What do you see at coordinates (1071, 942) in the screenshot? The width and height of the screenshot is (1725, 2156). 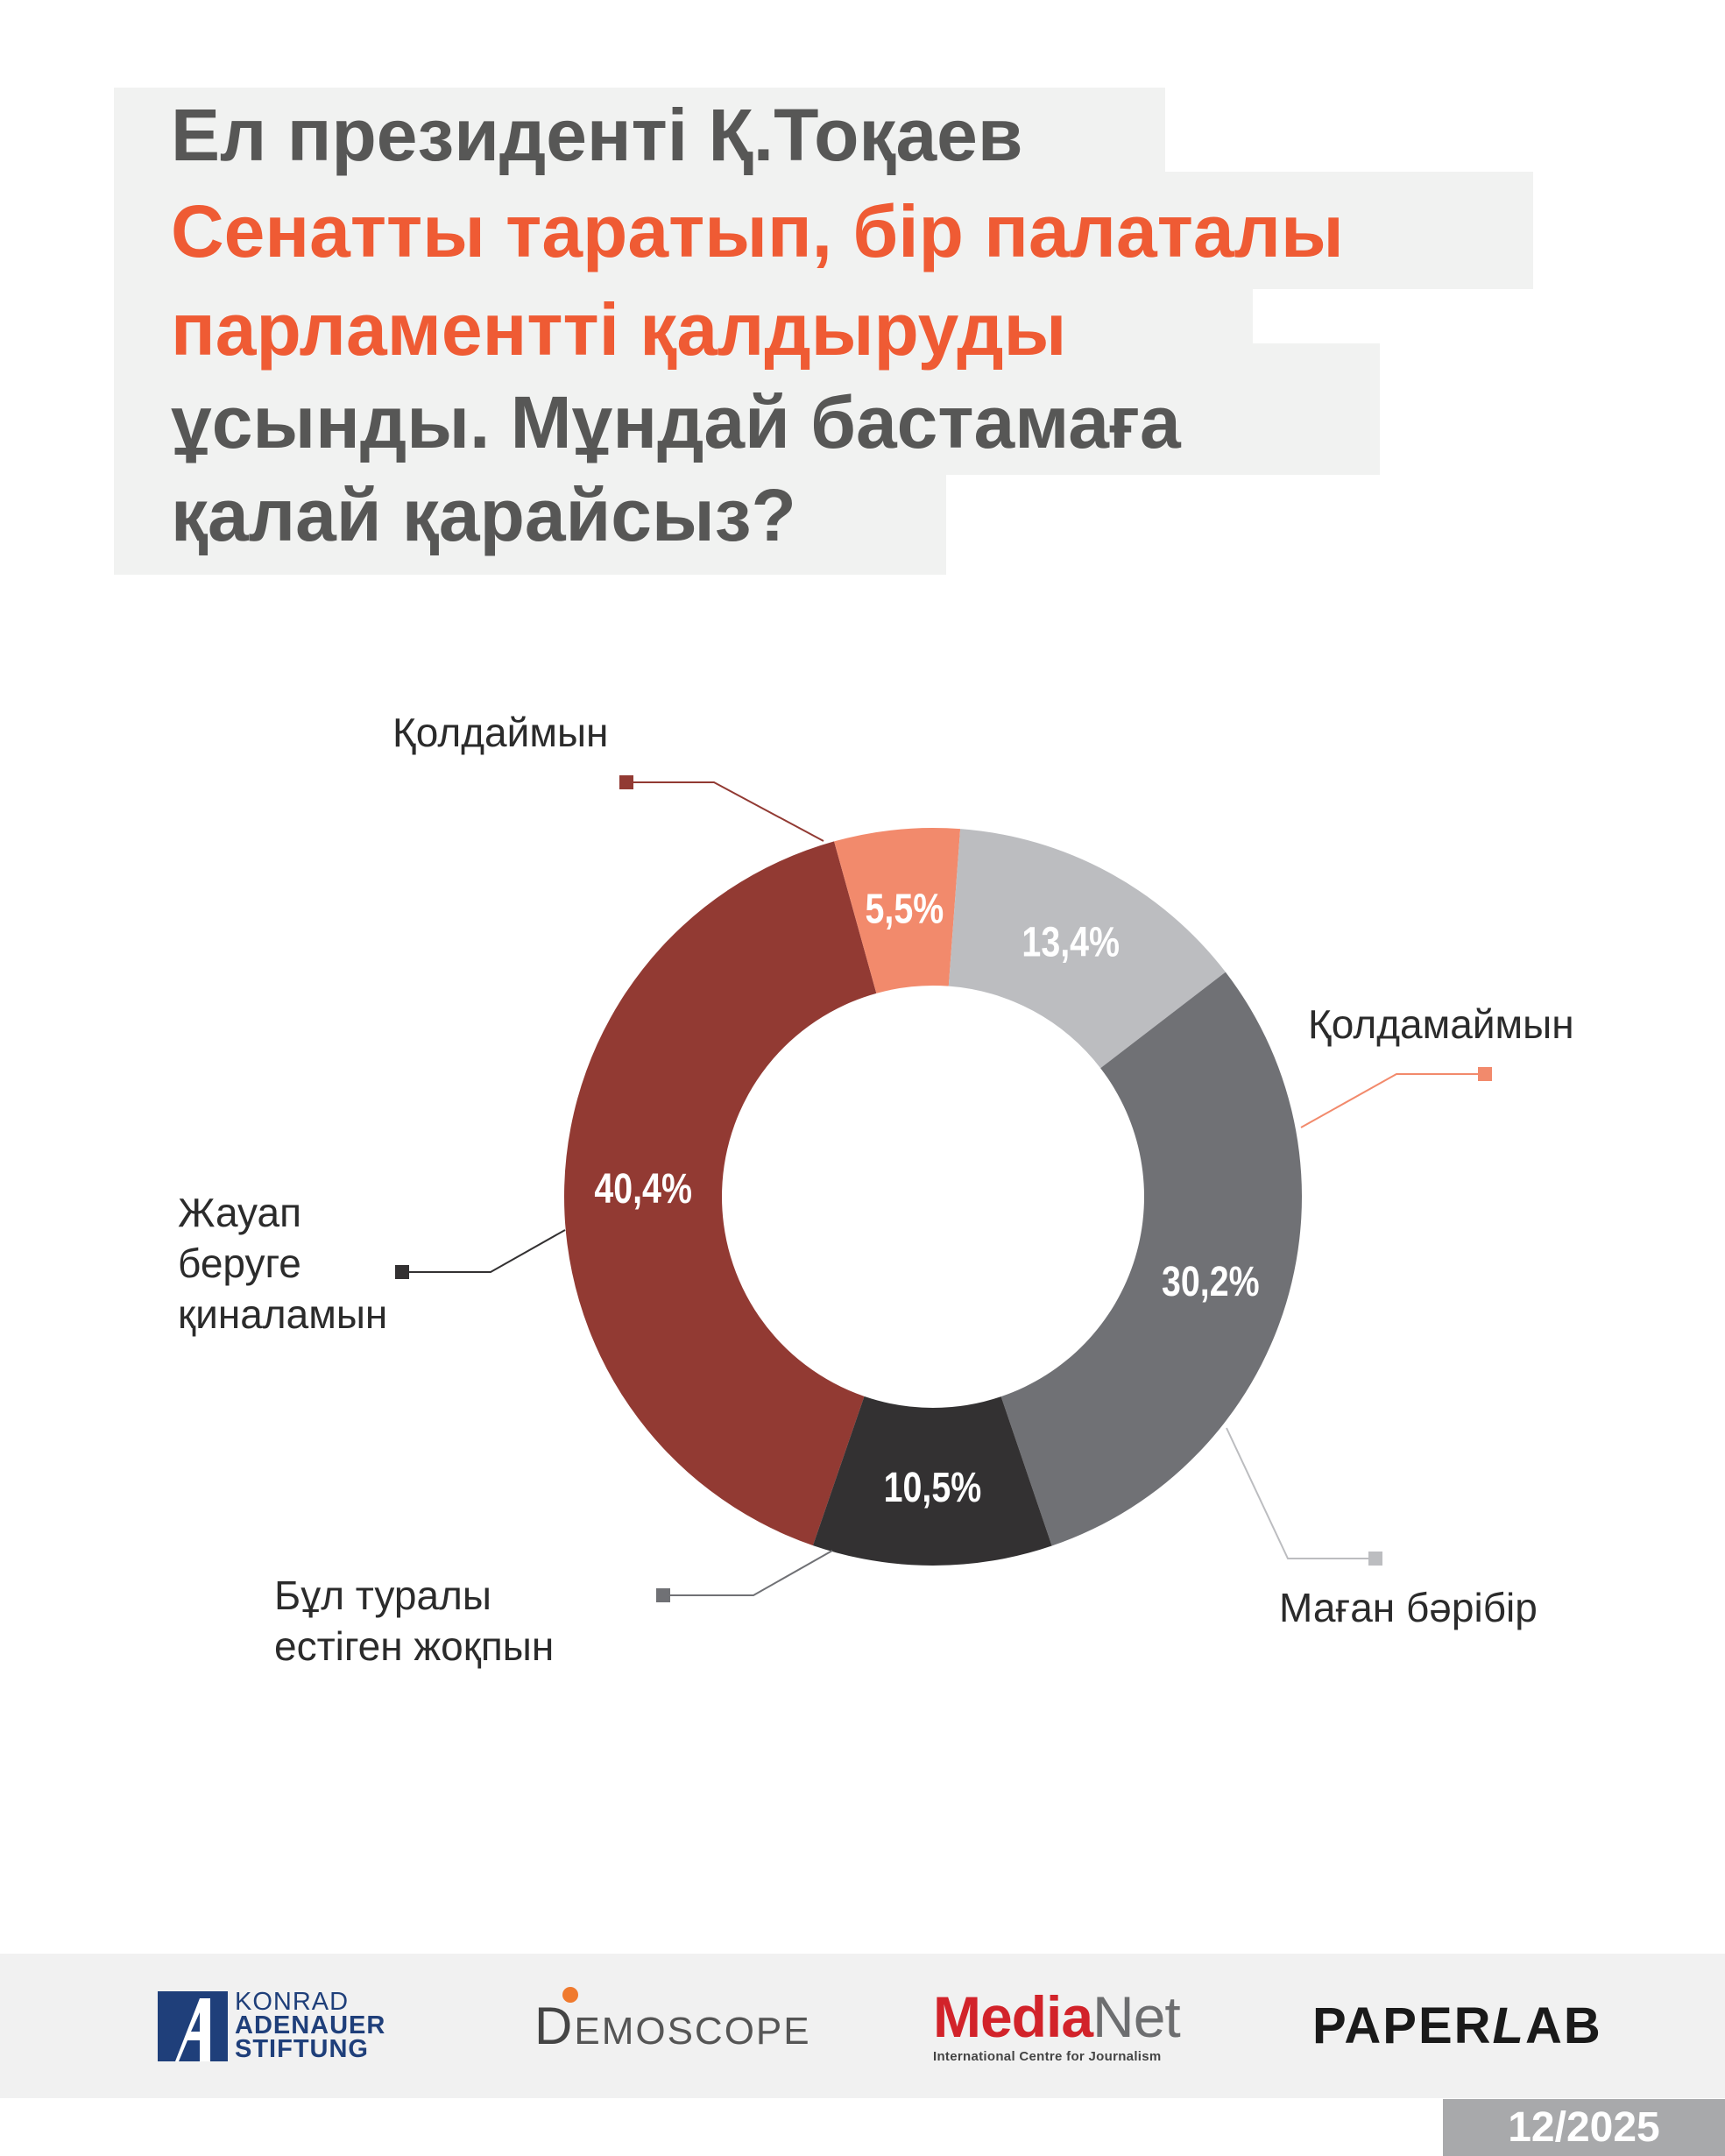 I see `value-label-indifferent: 13,4%` at bounding box center [1071, 942].